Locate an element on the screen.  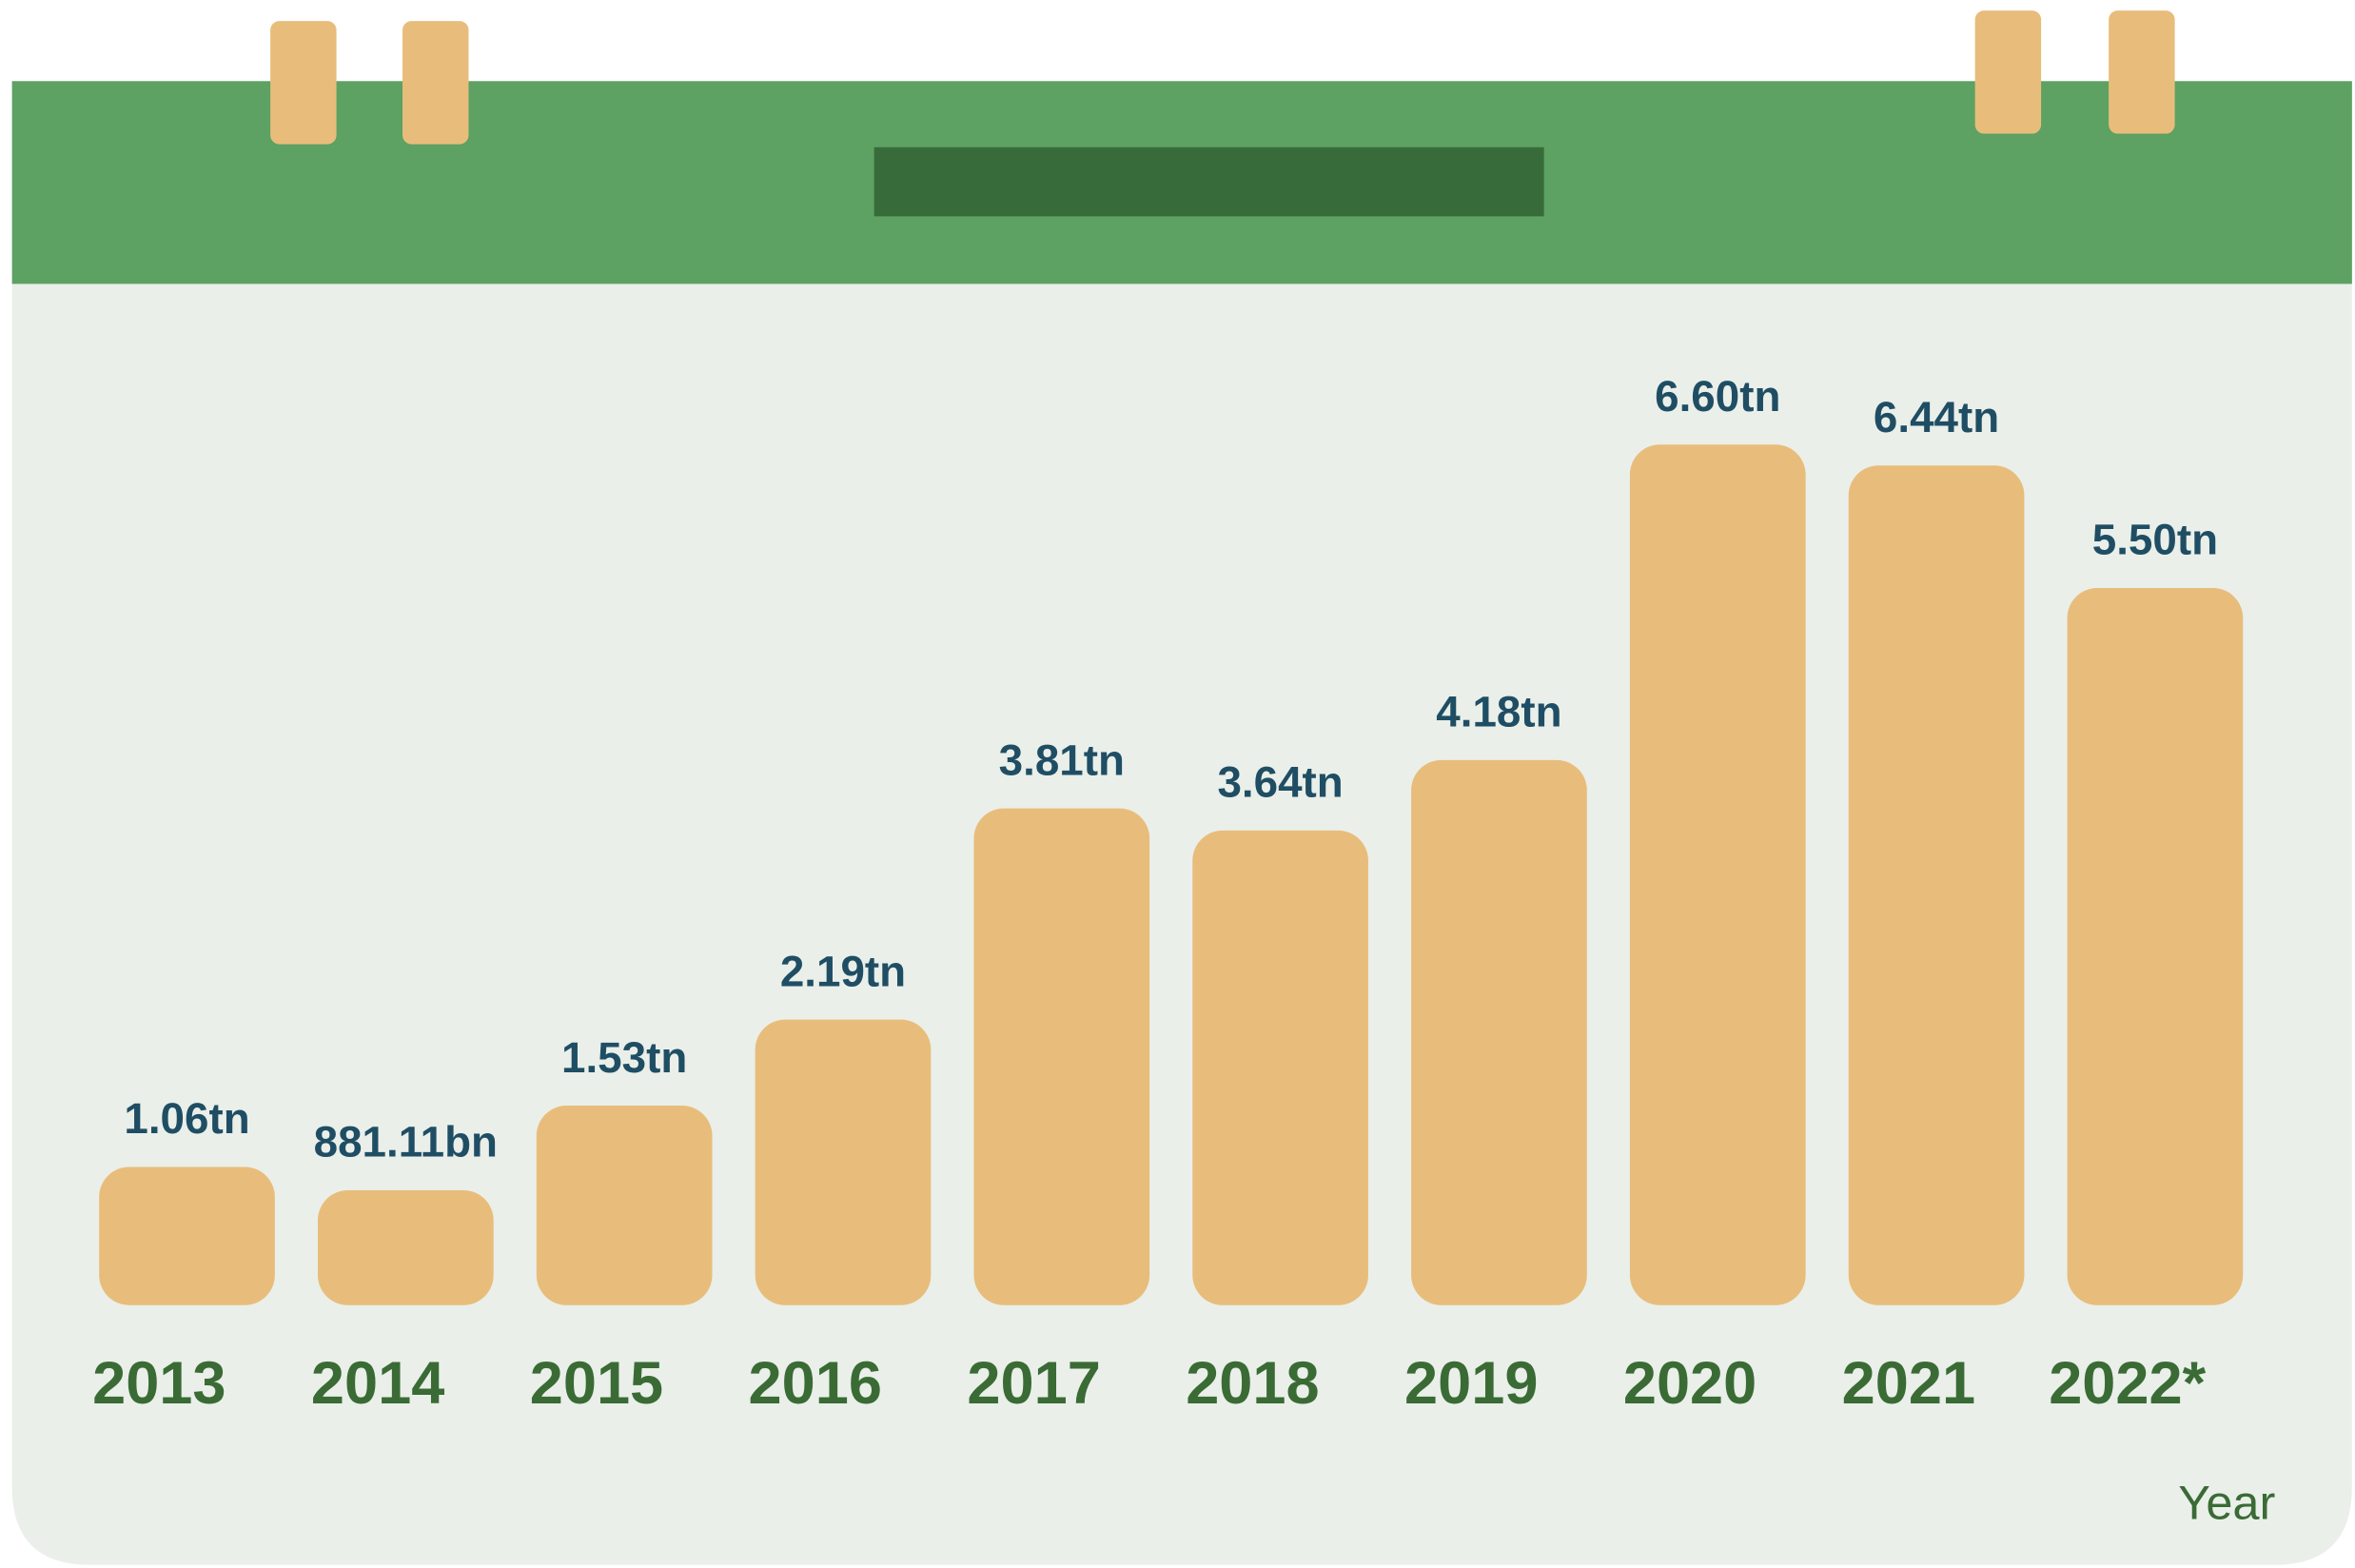
x-tick-label: 2022* is located at coordinates (2127, 1383).